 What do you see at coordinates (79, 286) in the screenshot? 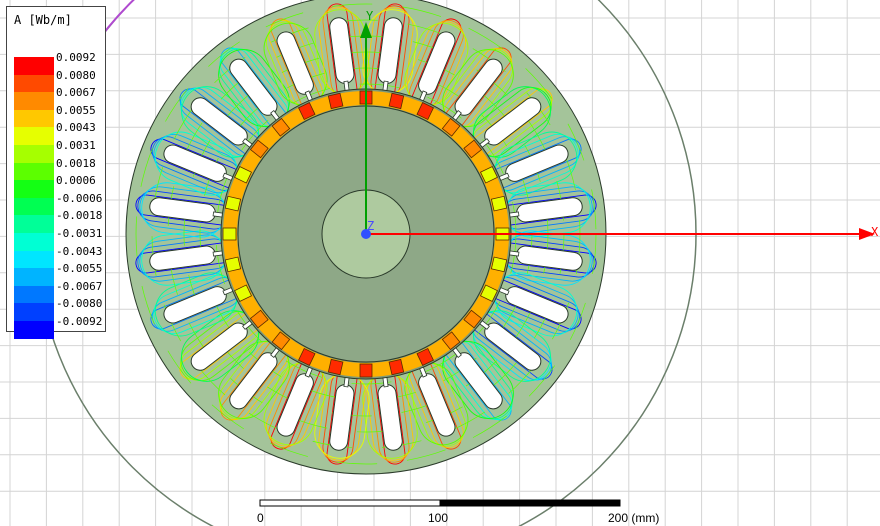
I see `legend-level: -0.0067` at bounding box center [79, 286].